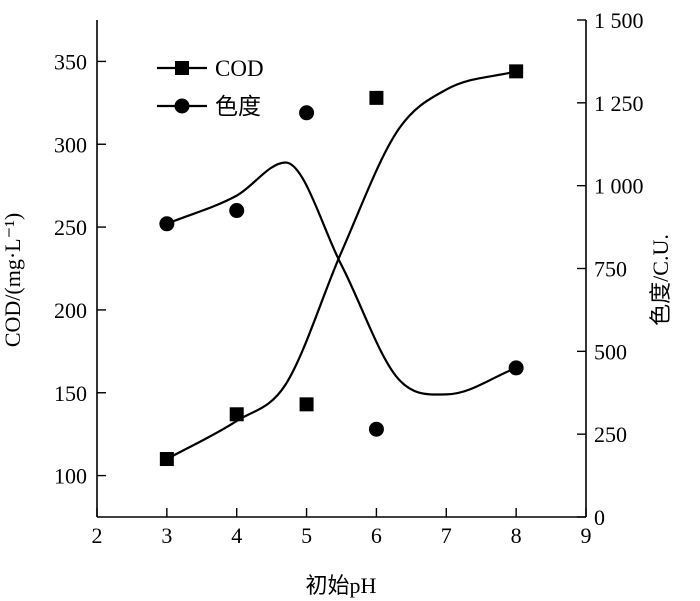  Describe the element at coordinates (238, 106) in the screenshot. I see `legend-label: 色度` at that location.